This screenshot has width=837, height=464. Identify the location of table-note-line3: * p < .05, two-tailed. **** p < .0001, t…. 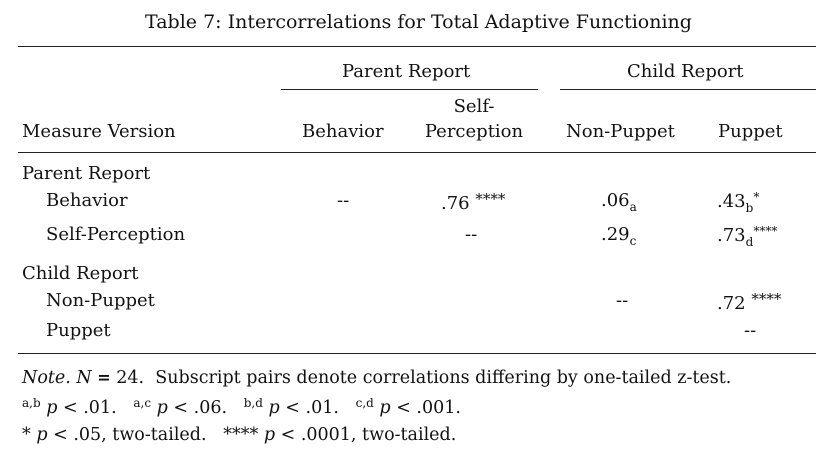
(239, 435).